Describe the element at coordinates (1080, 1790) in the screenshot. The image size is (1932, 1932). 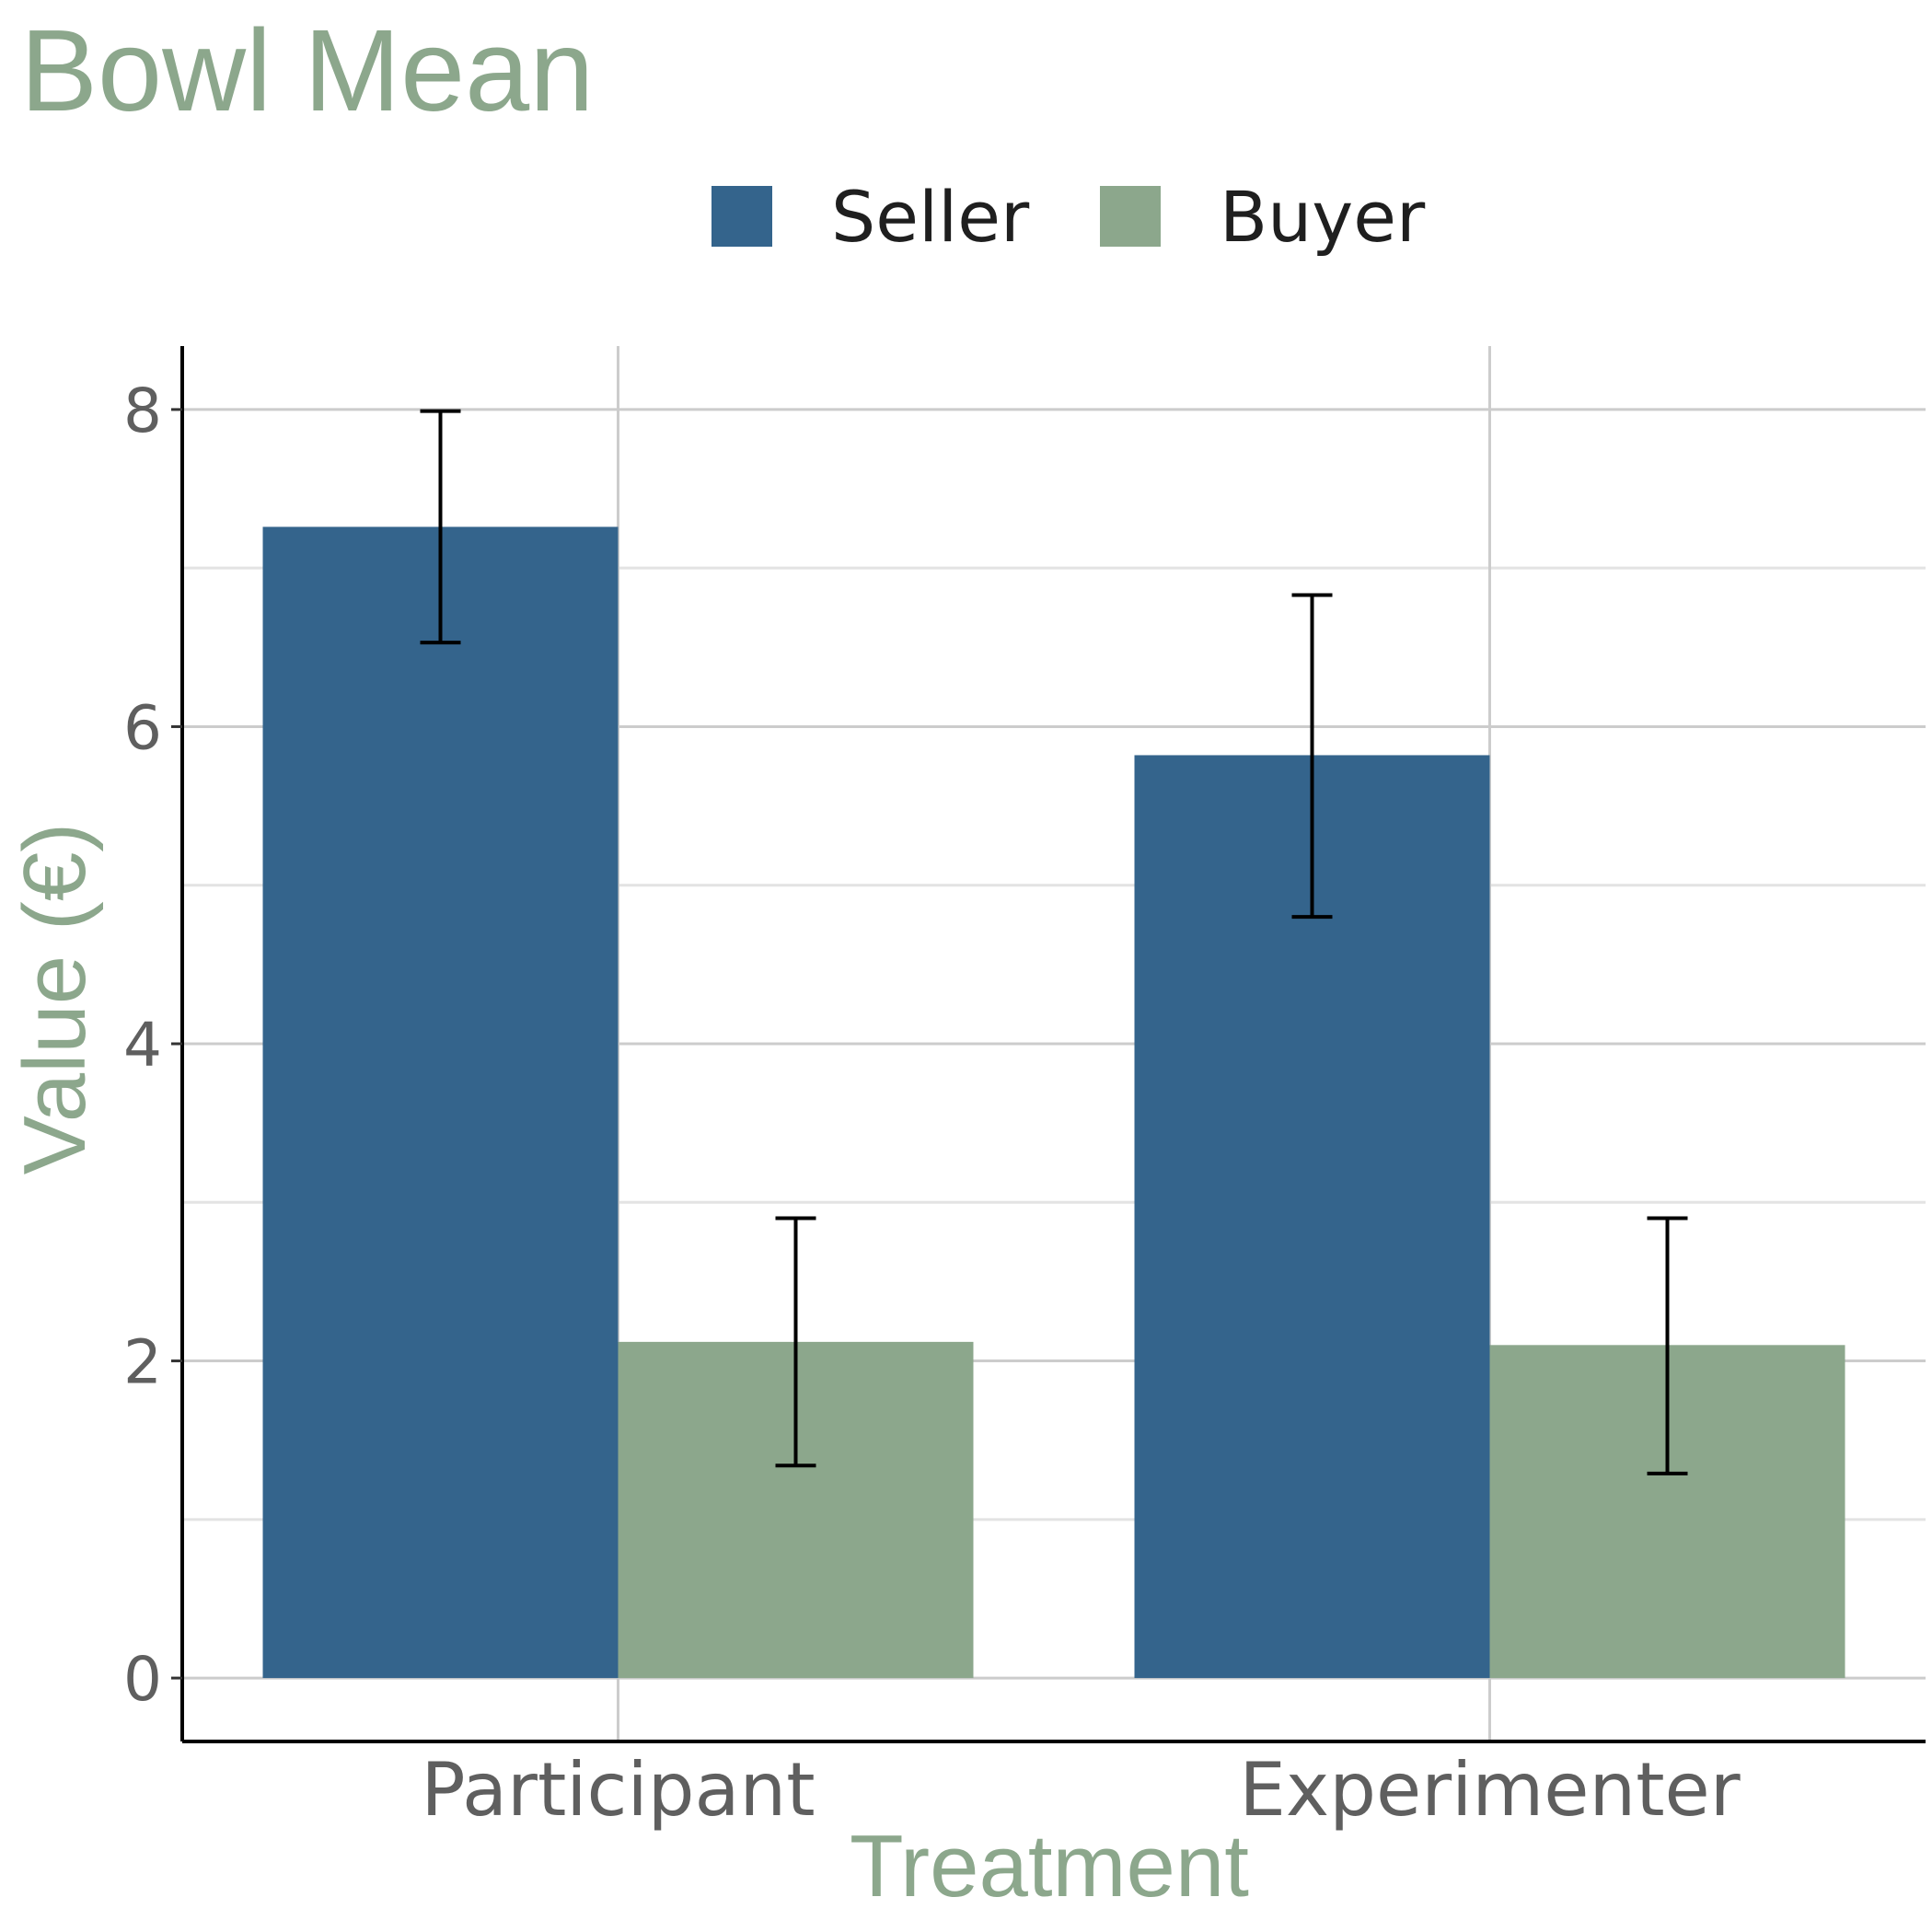
I see `x-tick-labels: Participant Experimenter` at that location.